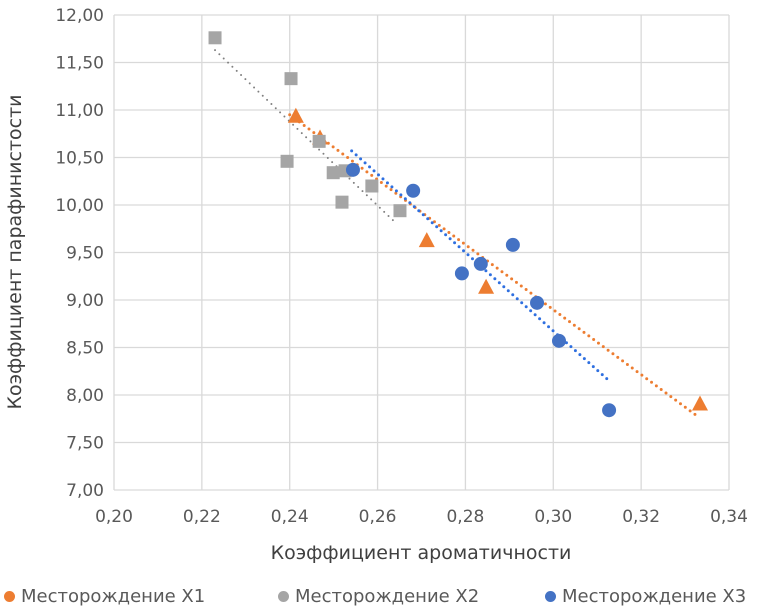 Image resolution: width=760 pixels, height=615 pixels. What do you see at coordinates (421, 553) in the screenshot?
I see `x-axis-label: Коэффициент ароматичности` at bounding box center [421, 553].